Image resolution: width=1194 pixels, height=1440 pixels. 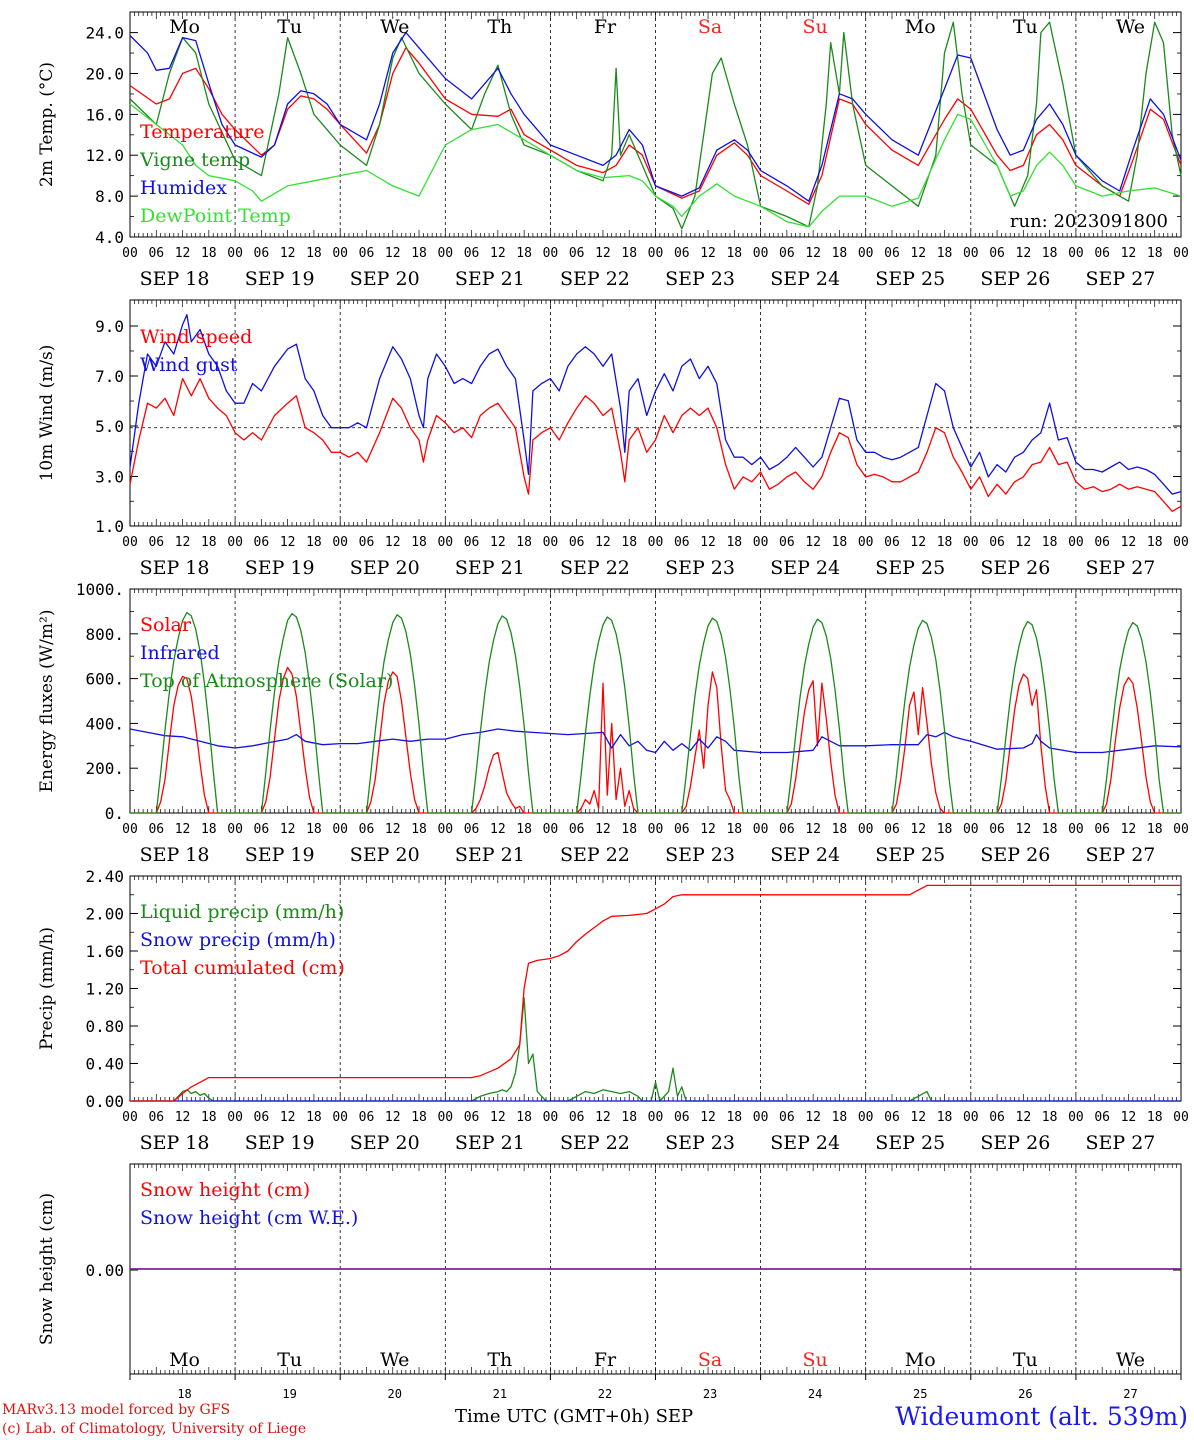 I want to click on legend-entry: Wind gust, so click(x=189, y=365).